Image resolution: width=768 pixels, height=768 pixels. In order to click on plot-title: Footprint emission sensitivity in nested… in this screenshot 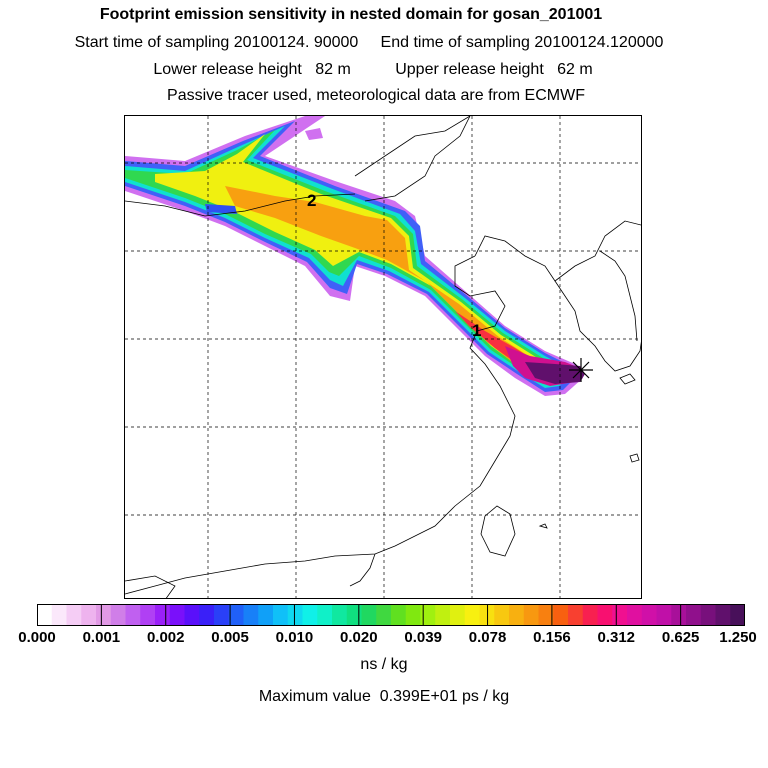, I will do `click(351, 14)`.